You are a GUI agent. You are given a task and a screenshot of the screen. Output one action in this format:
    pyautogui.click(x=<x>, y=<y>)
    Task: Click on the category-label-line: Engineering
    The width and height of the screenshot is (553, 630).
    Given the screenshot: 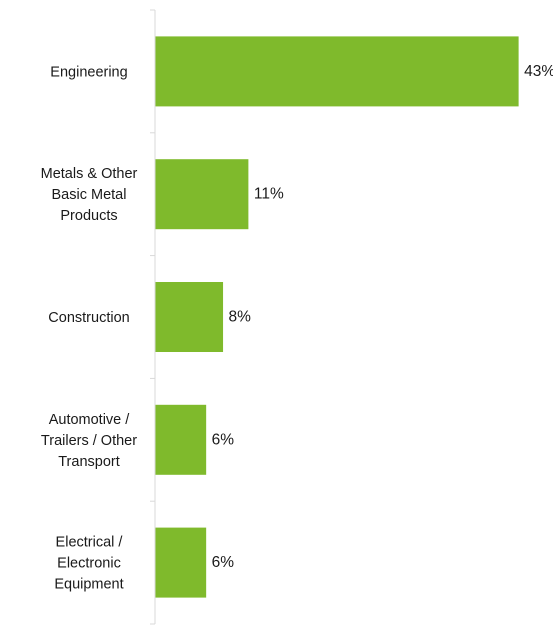 What is the action you would take?
    pyautogui.click(x=88, y=72)
    